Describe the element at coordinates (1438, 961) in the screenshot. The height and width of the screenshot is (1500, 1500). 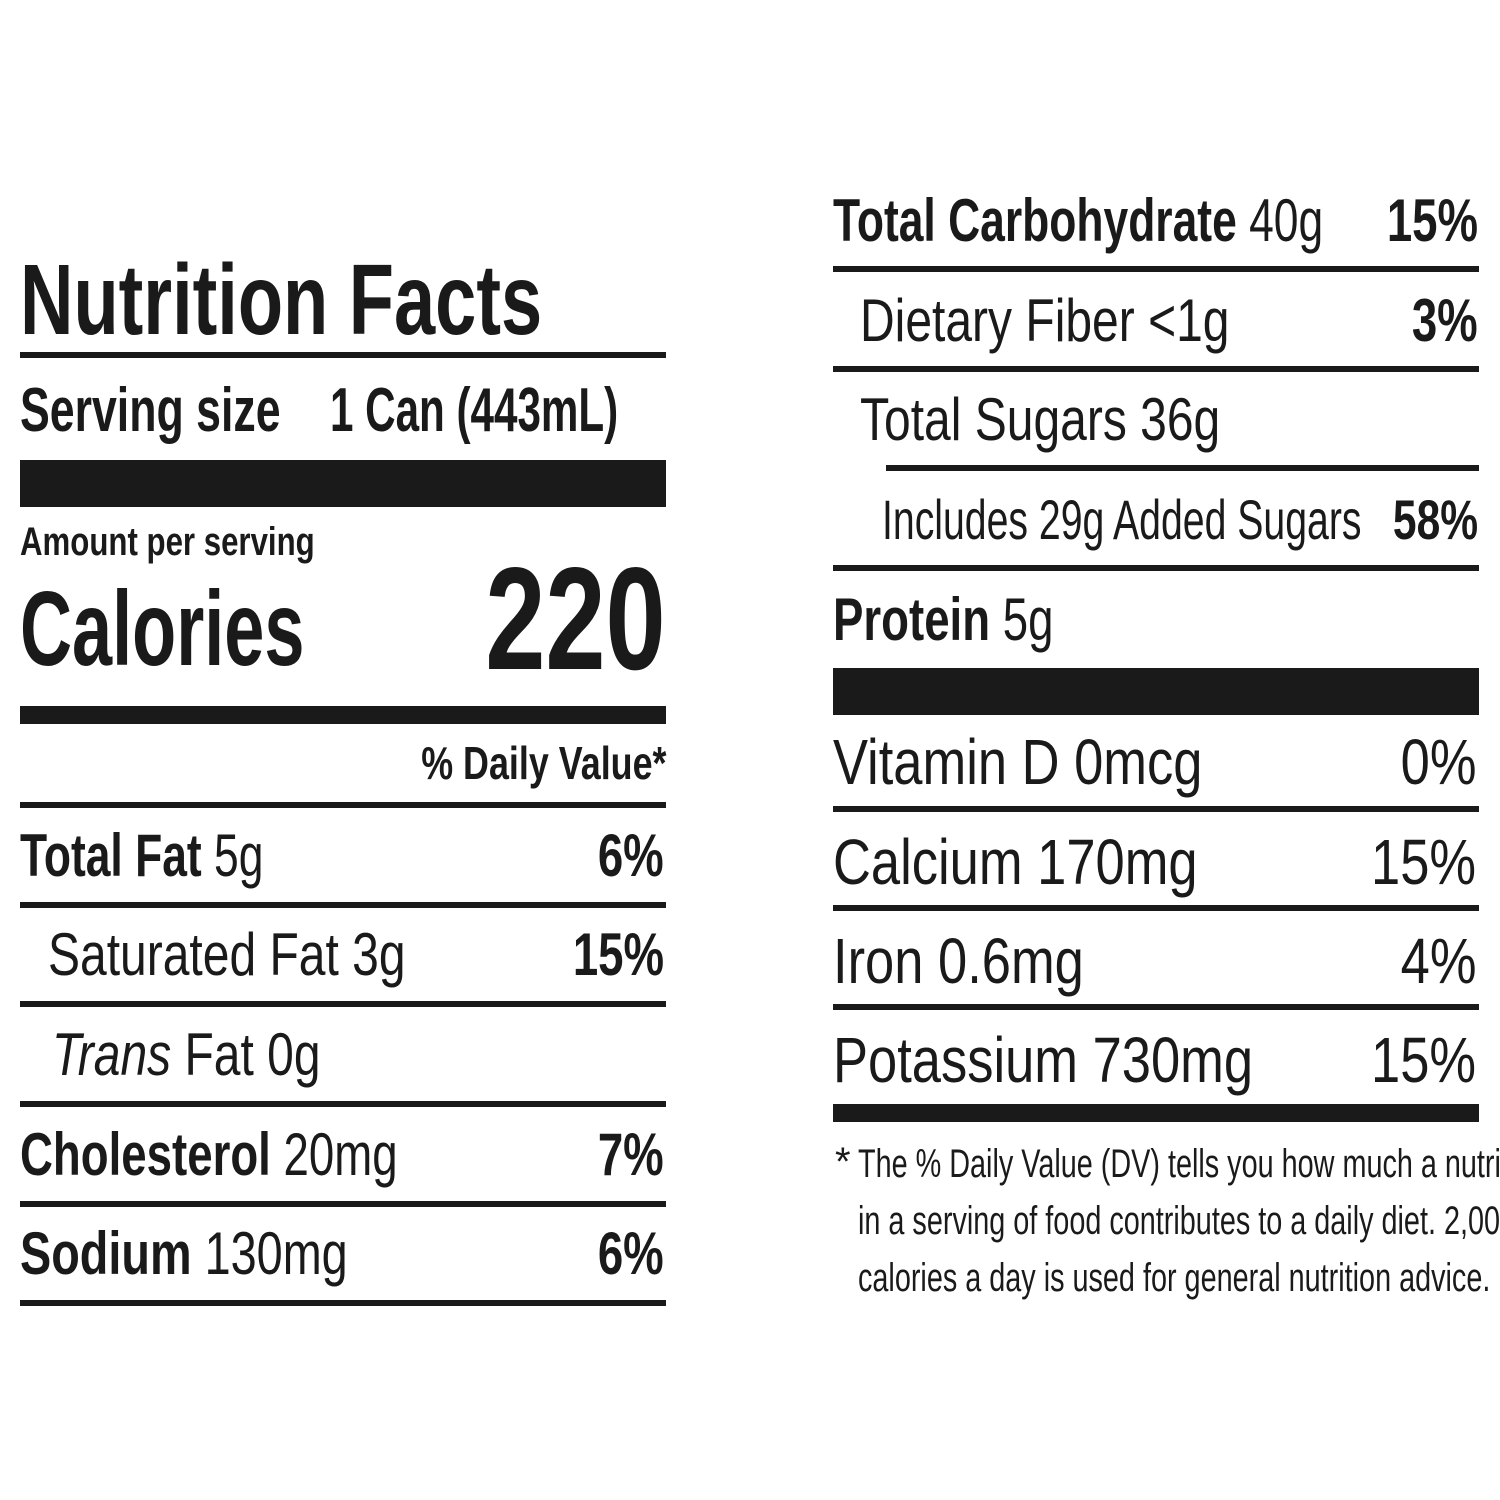
I see `vitamin-dv: 4%` at that location.